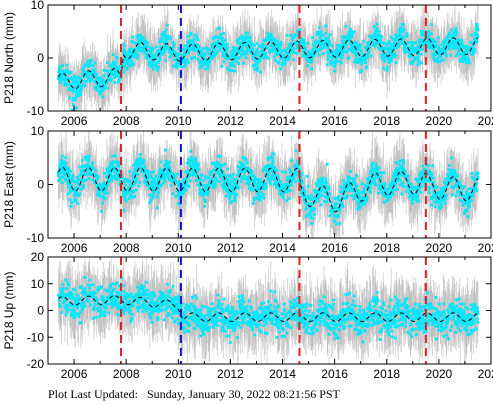 This screenshot has width=493, height=404. Describe the element at coordinates (485, 121) in the screenshot. I see `x-tick-label: 2022` at that location.